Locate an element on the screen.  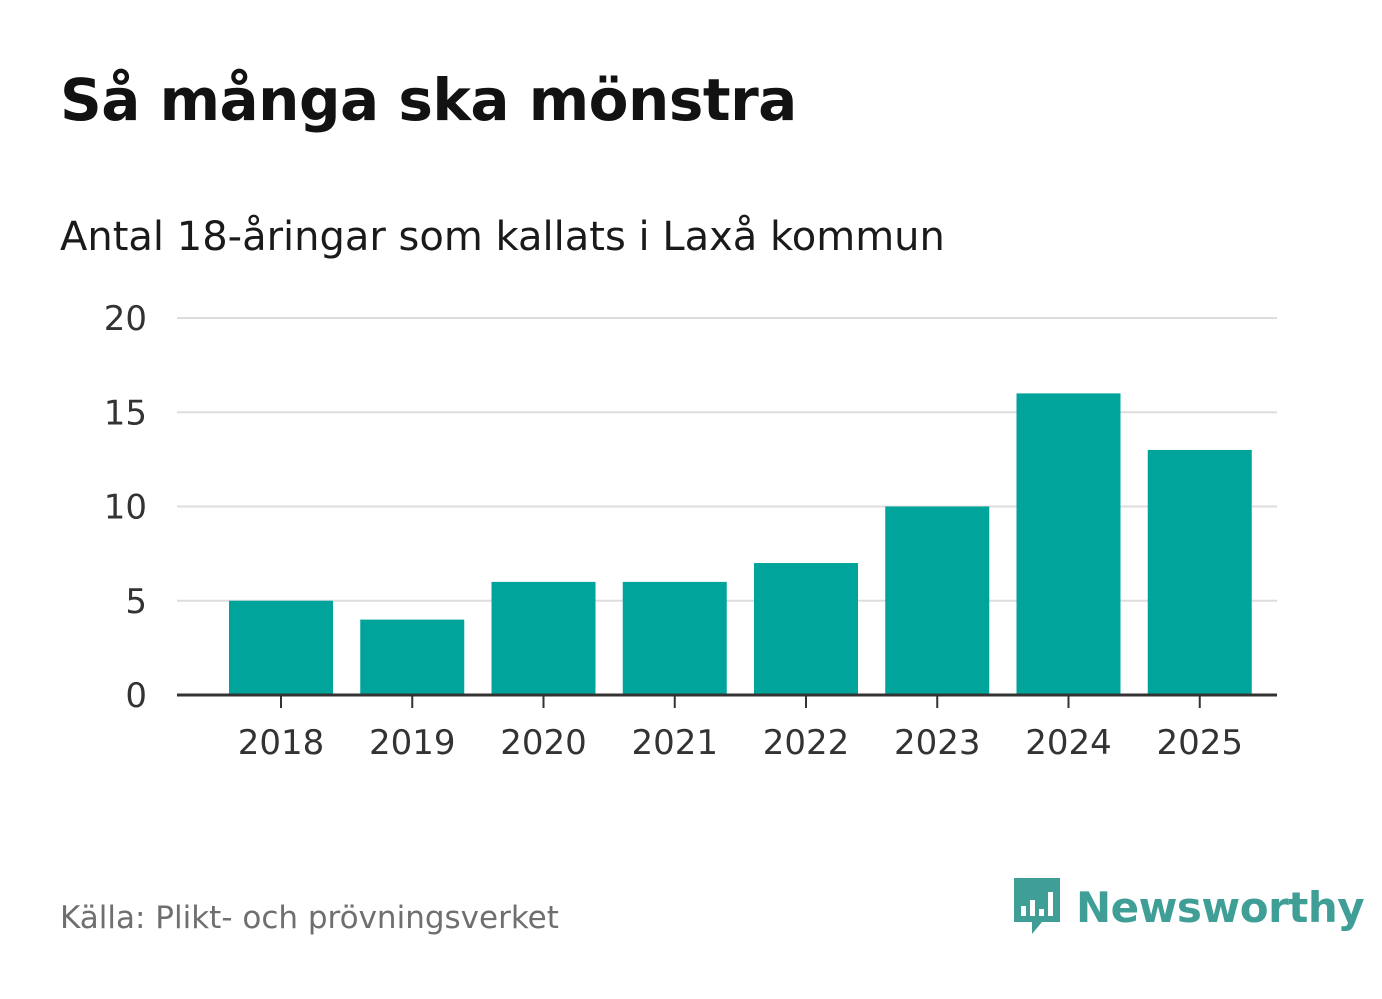
x-tick-label: 2019 is located at coordinates (412, 743).